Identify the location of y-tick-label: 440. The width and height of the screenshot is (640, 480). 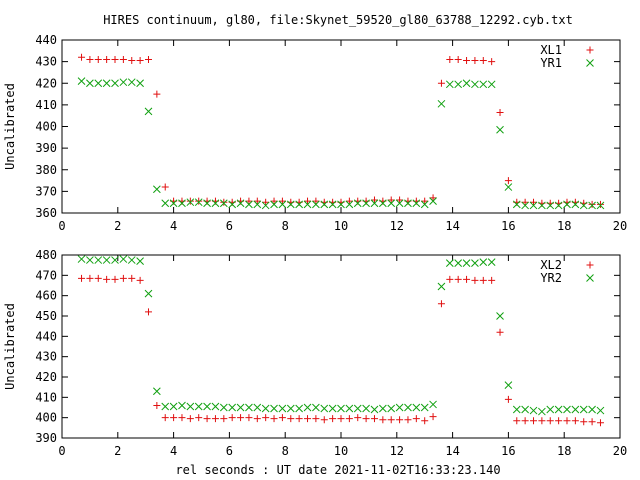
(46, 336).